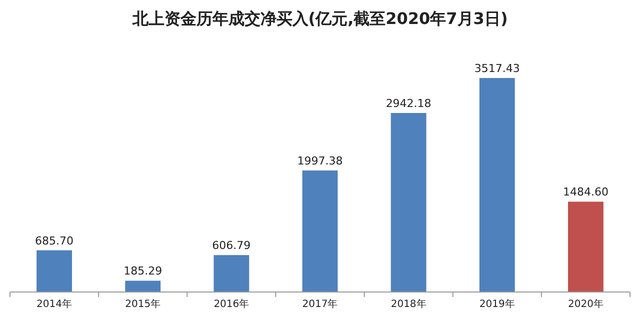  What do you see at coordinates (143, 304) in the screenshot?
I see `x-tick-label: 2015年` at bounding box center [143, 304].